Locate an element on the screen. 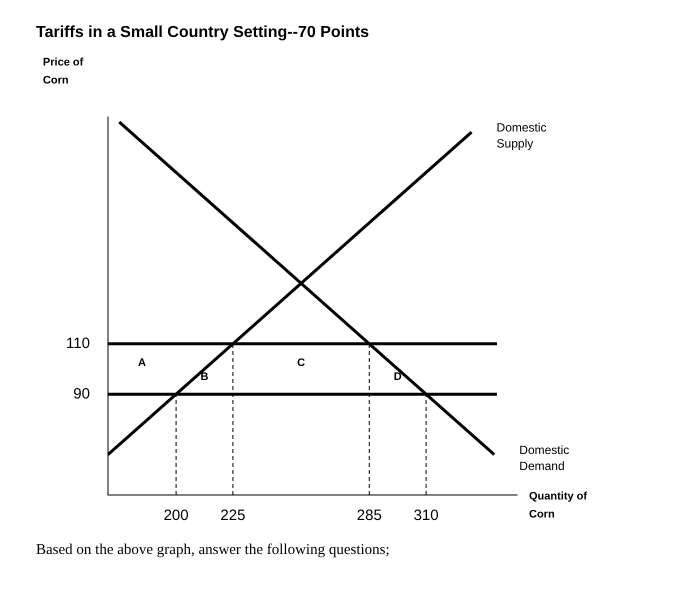  x-tick-label: 285 is located at coordinates (369, 515).